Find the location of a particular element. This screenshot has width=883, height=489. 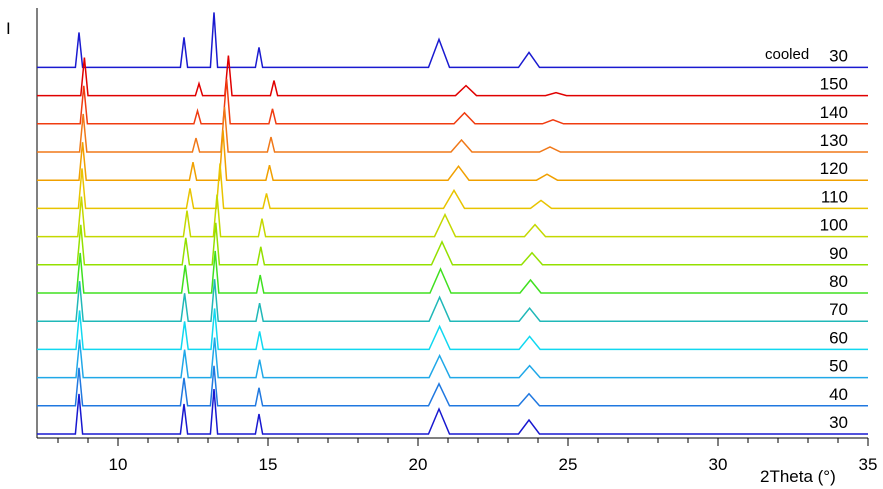

series-label: 90 is located at coordinates (838, 253).